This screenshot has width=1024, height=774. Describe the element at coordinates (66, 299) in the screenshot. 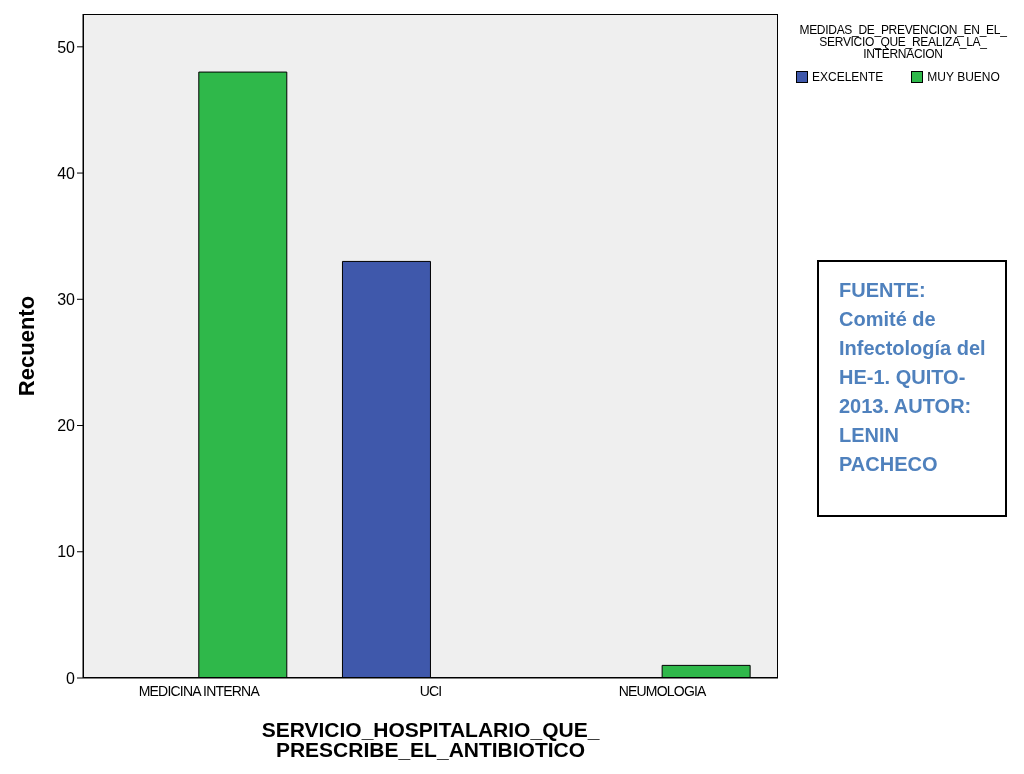

I see `y-tick-label: 30` at that location.